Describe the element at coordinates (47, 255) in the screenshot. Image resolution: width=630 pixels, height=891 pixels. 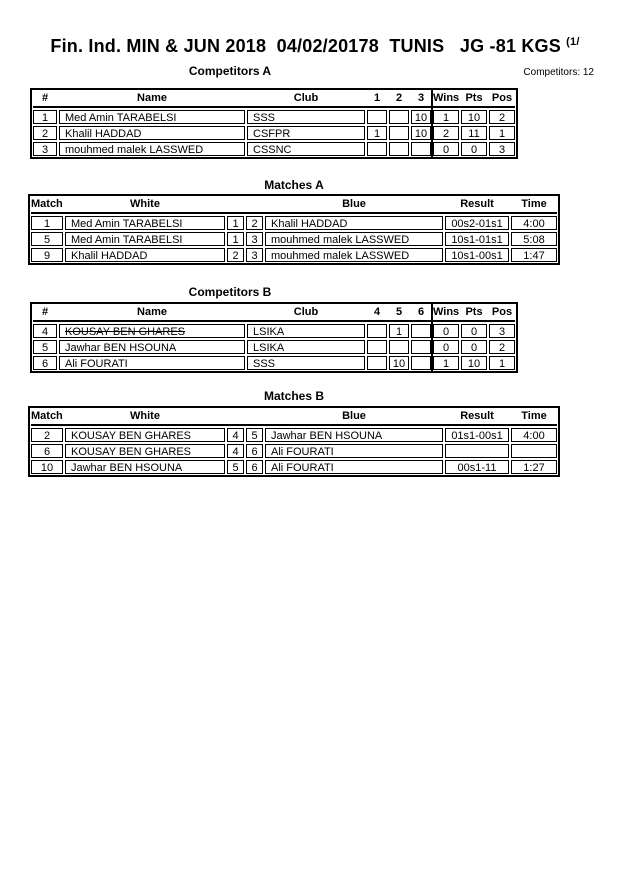
I see `table-cell: 9` at that location.